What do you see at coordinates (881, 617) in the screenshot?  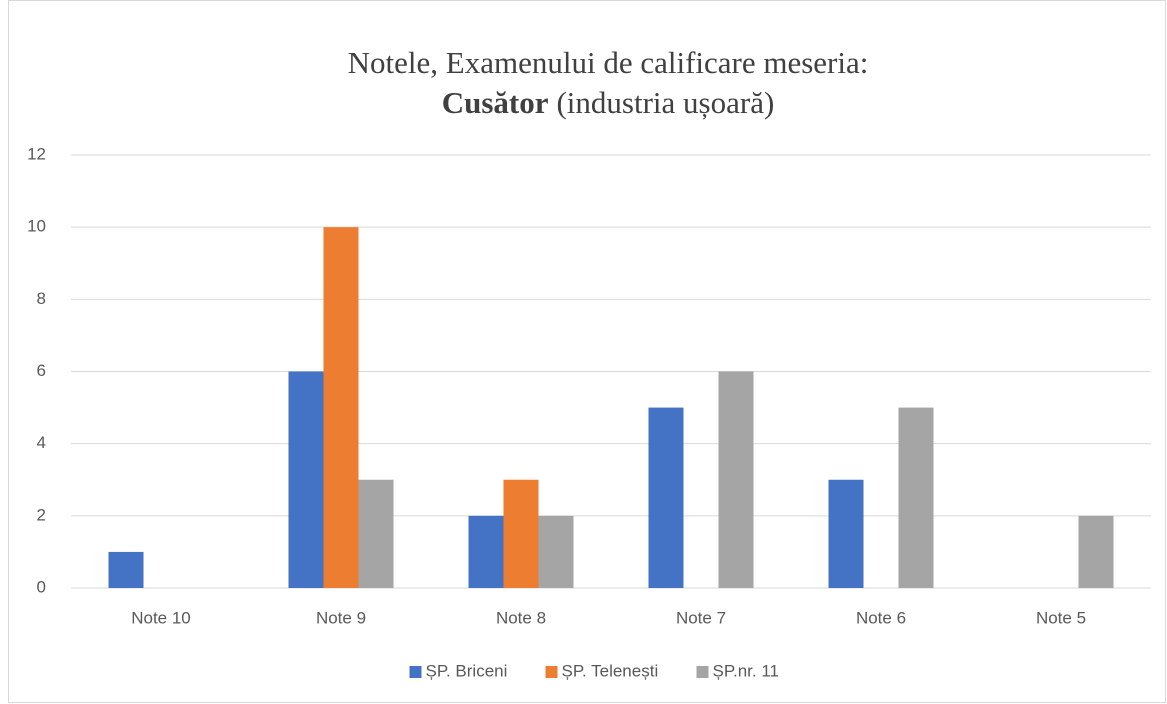 I see `x-tick-label: Note 6` at bounding box center [881, 617].